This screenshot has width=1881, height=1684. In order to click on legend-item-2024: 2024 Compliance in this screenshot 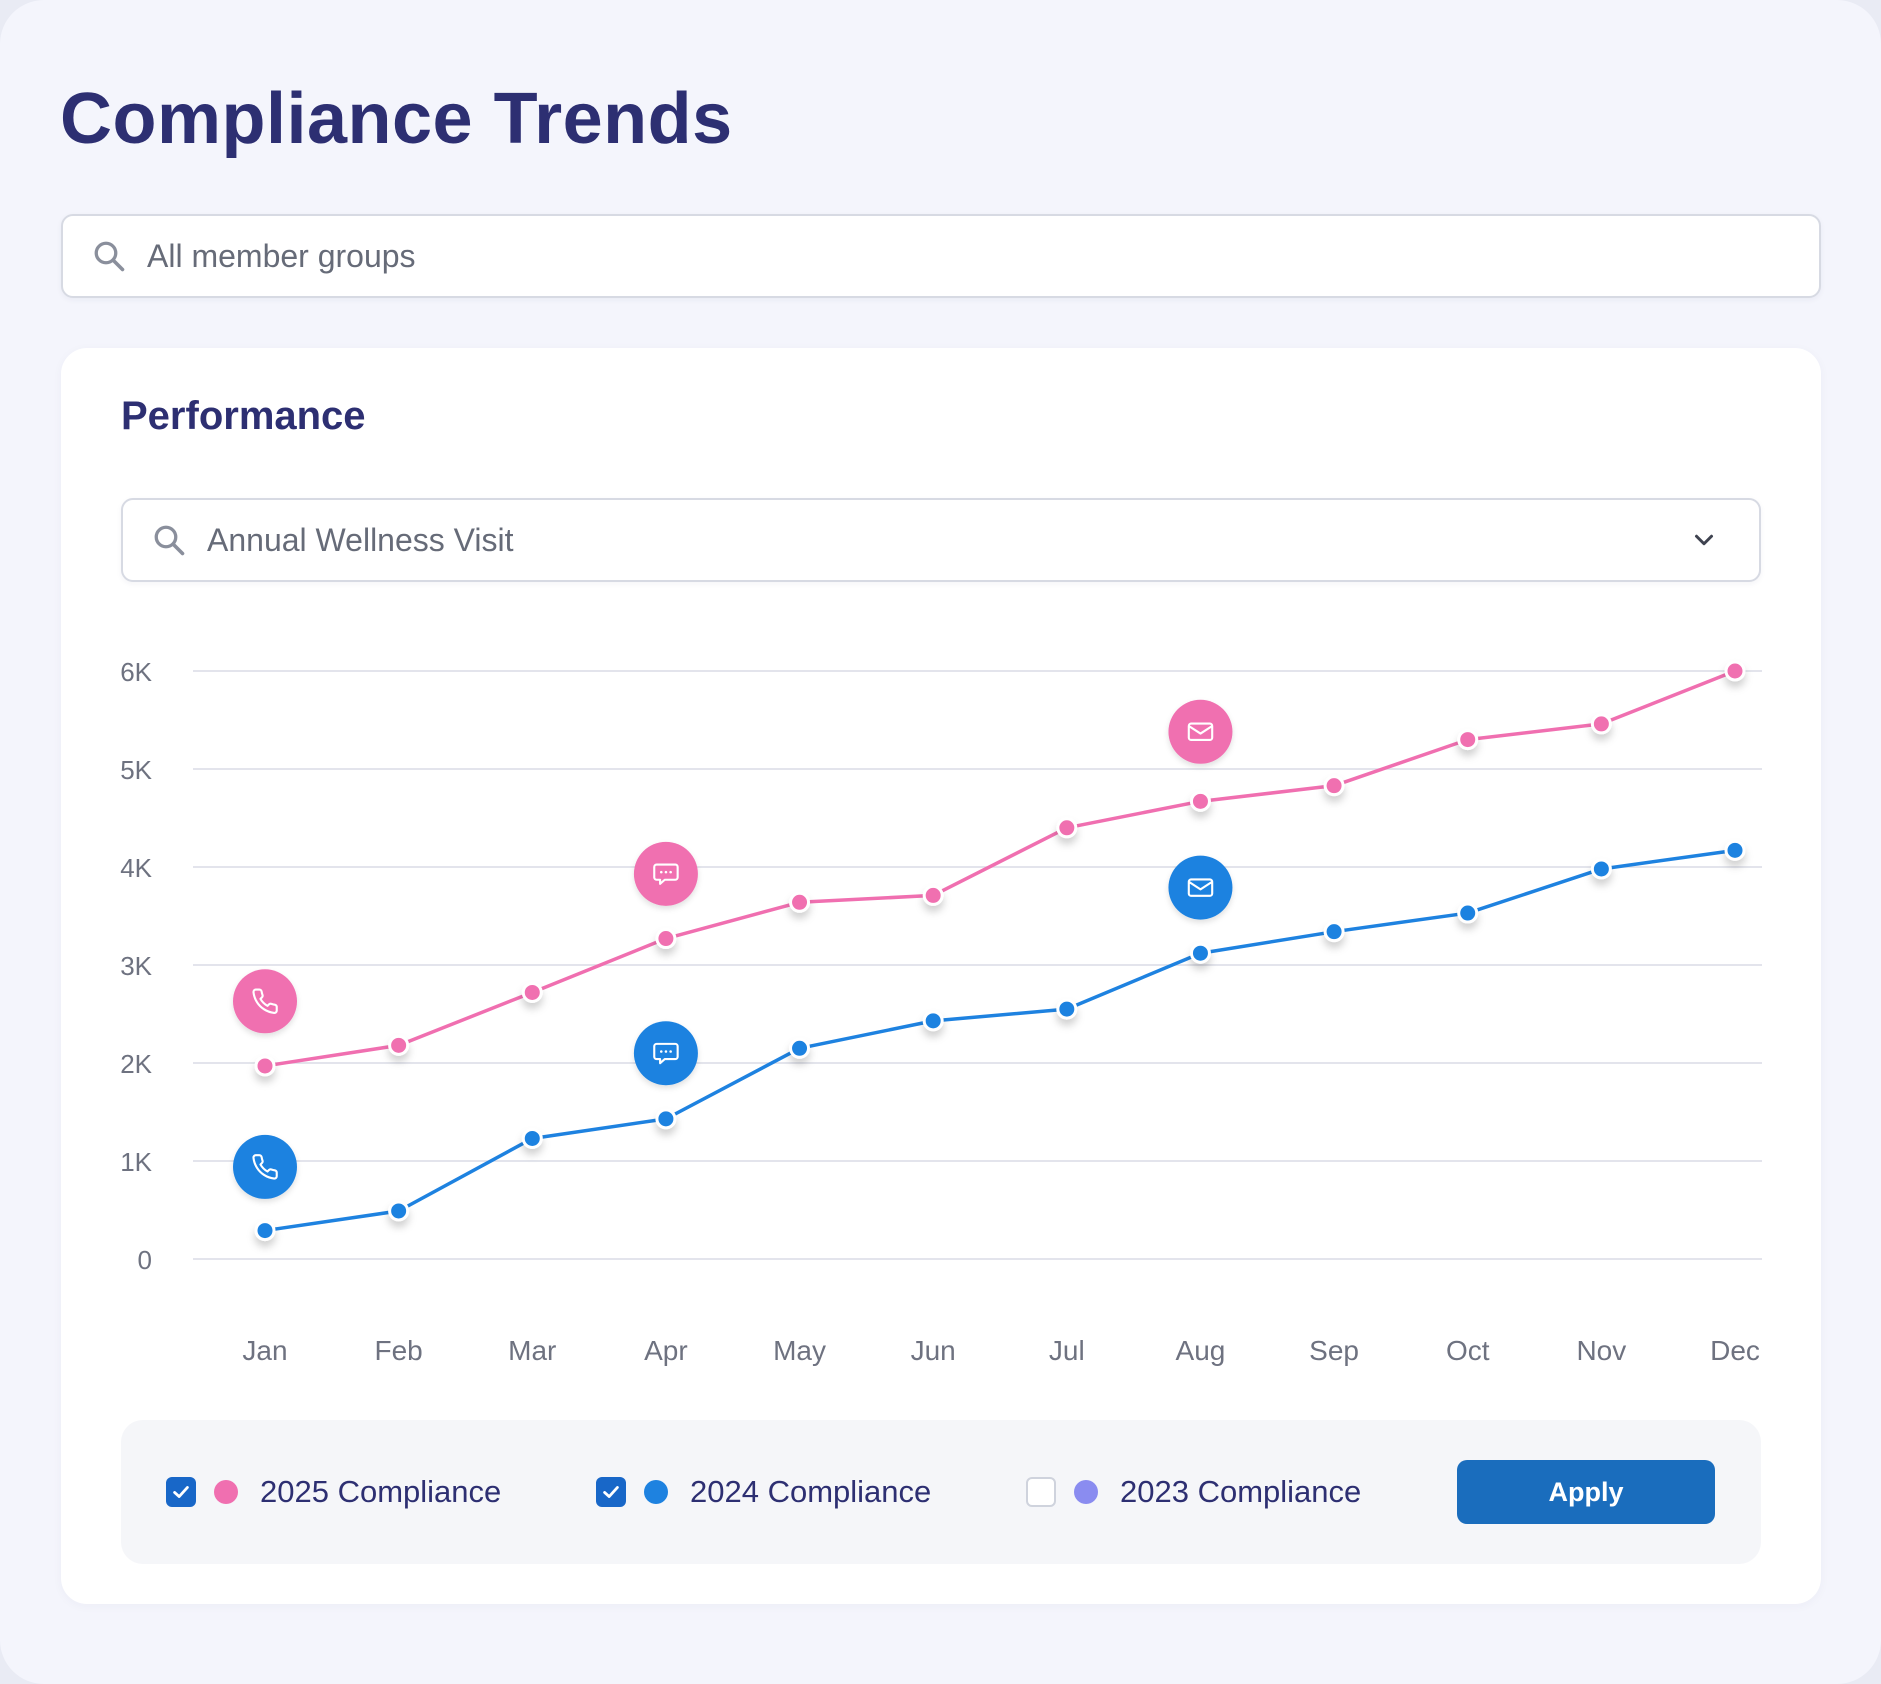, I will do `click(763, 1492)`.